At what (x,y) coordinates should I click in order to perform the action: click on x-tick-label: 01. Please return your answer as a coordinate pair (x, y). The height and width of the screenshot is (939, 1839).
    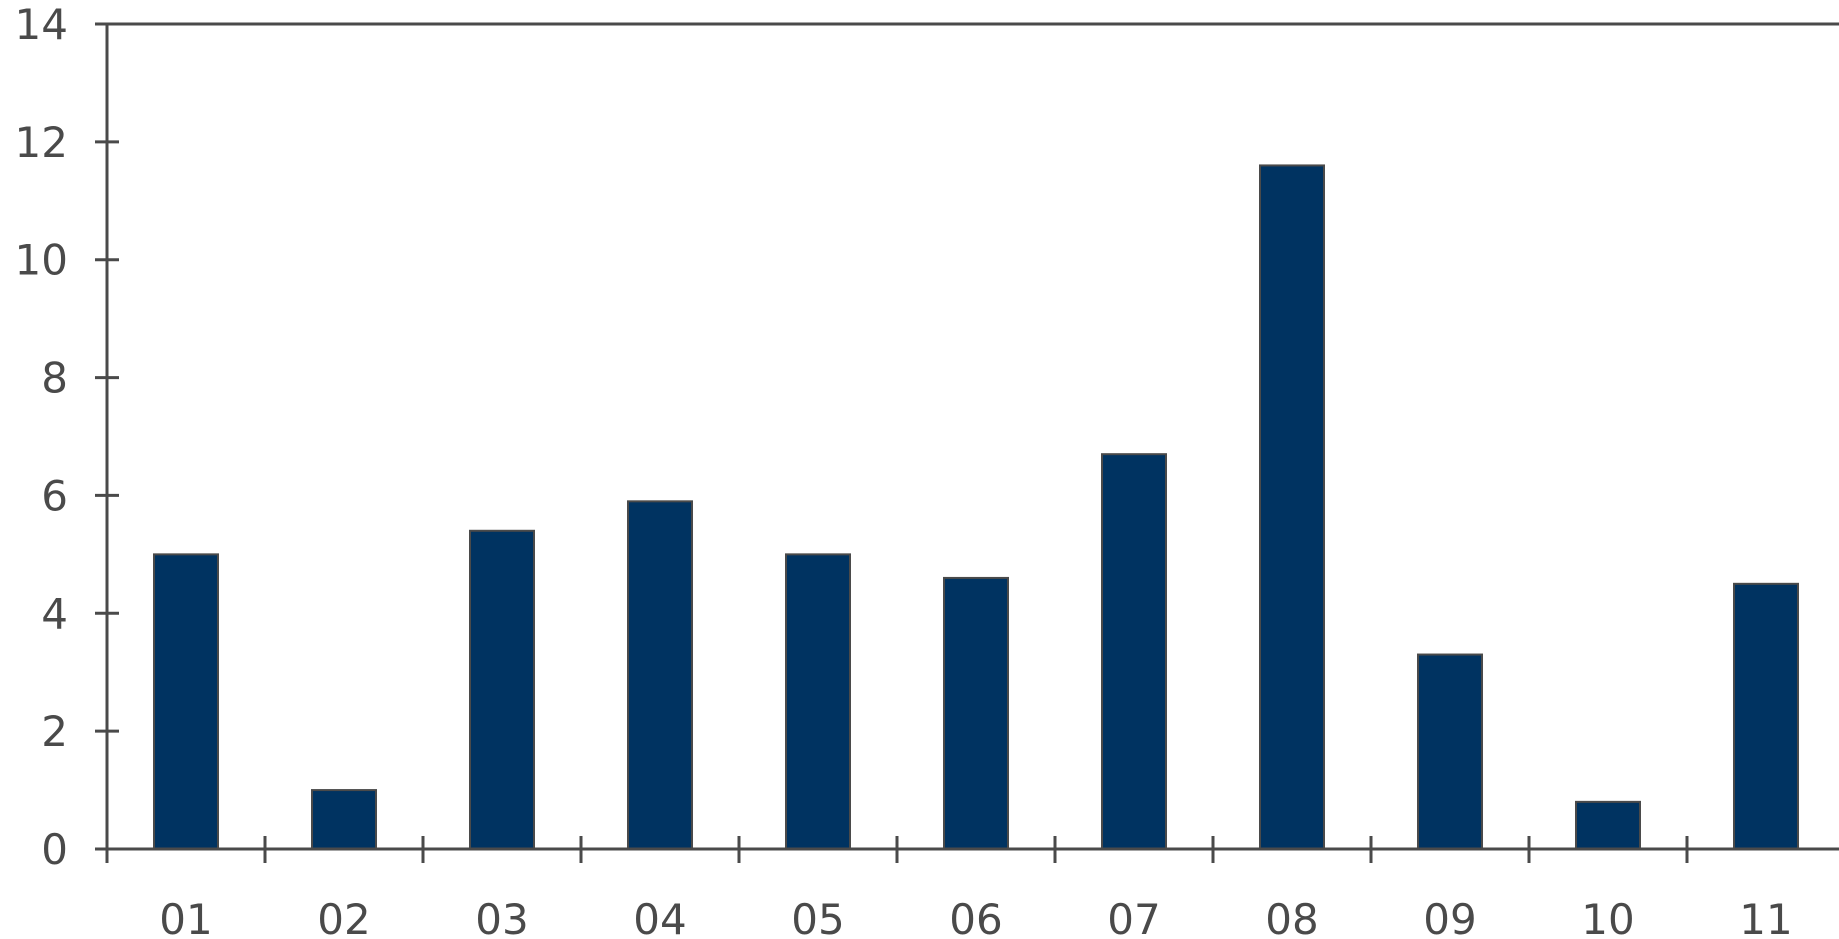
    Looking at the image, I should click on (185, 917).